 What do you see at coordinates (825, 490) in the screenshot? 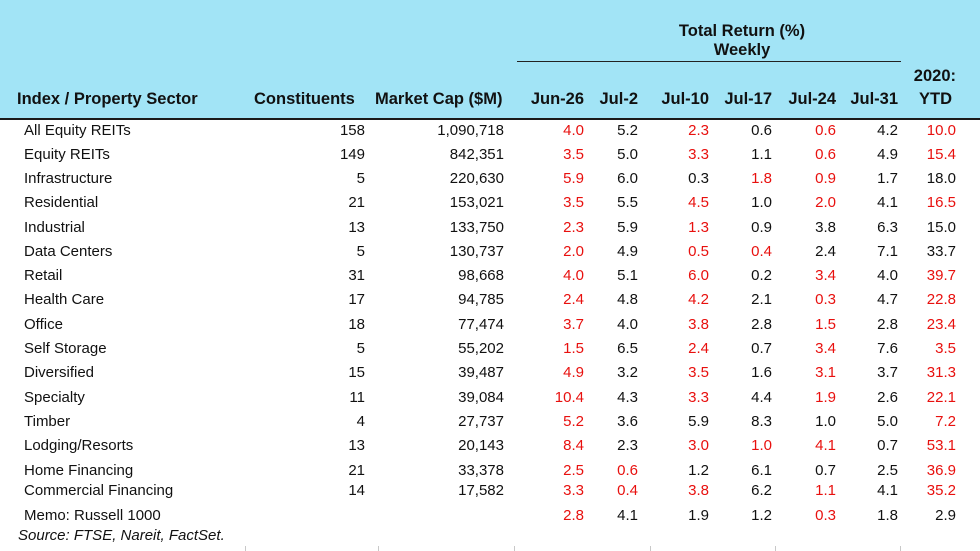
I see `return-value-jul24: 1.1` at bounding box center [825, 490].